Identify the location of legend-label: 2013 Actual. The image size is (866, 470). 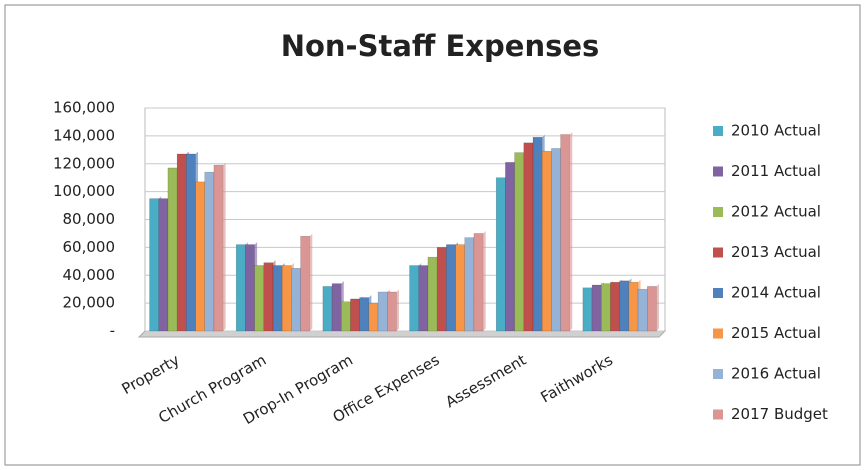
(776, 252).